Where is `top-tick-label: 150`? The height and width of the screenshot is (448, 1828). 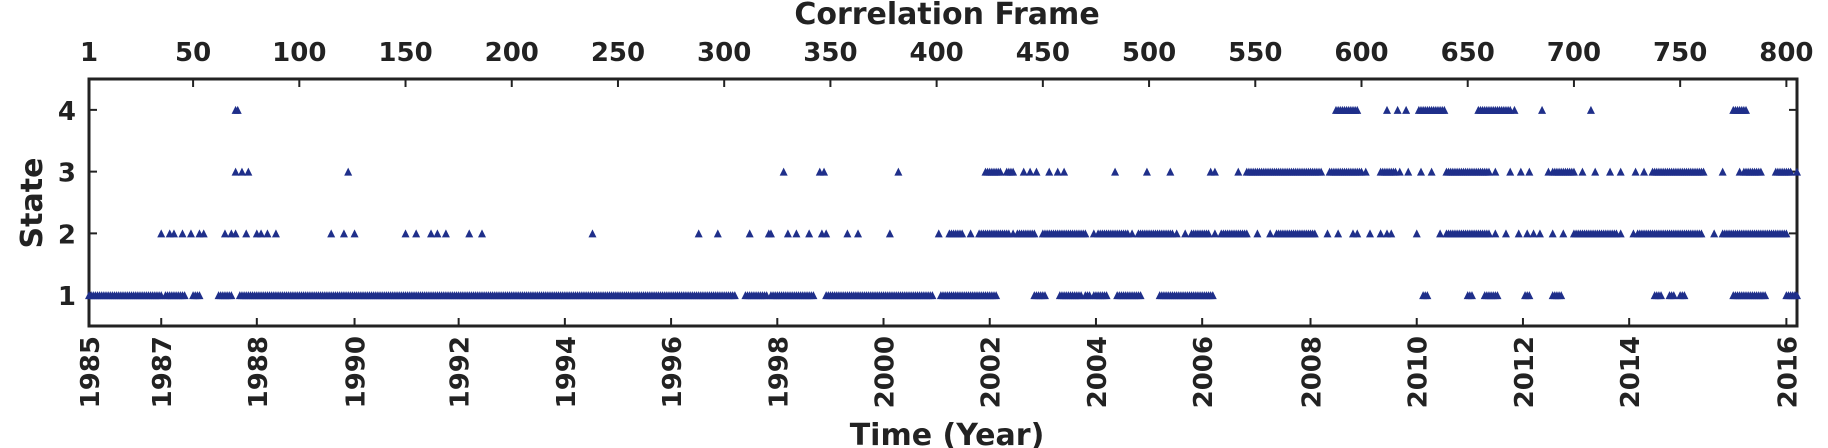 top-tick-label: 150 is located at coordinates (405, 53).